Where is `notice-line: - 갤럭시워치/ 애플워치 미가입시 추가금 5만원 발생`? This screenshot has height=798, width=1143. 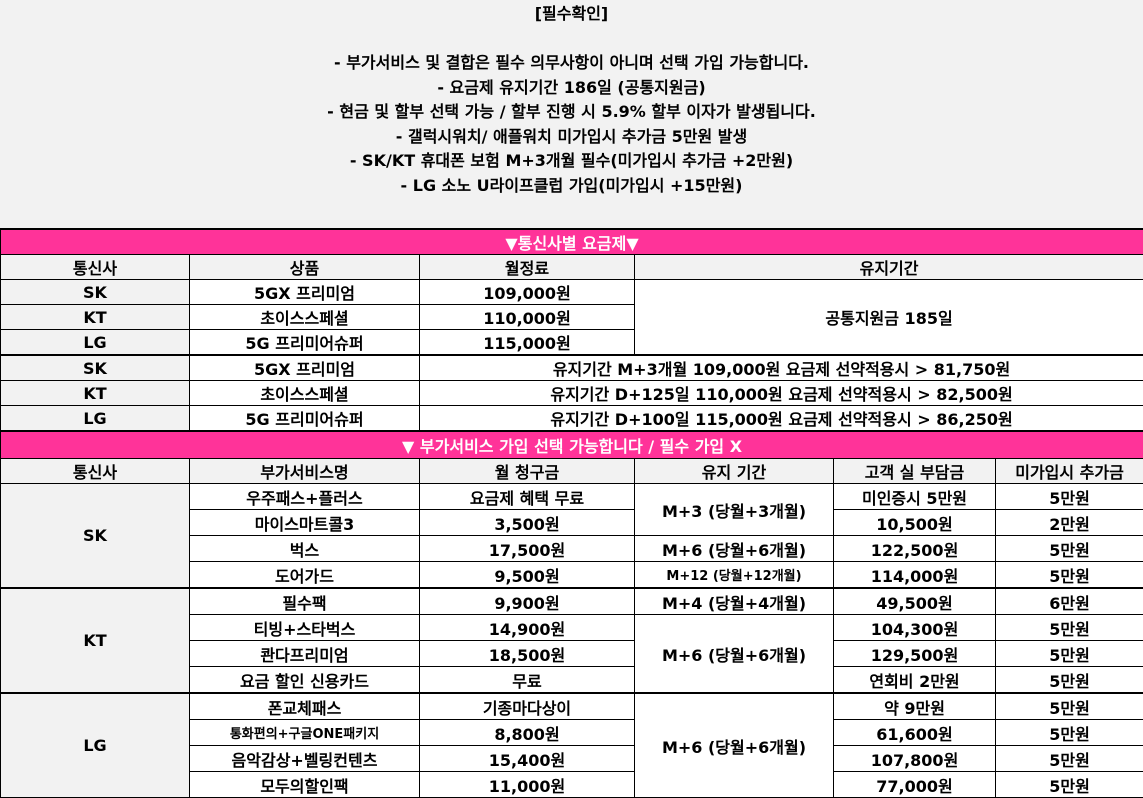
notice-line: - 갤럭시워치/ 애플워치 미가입시 추가금 5만원 발생 is located at coordinates (571, 137).